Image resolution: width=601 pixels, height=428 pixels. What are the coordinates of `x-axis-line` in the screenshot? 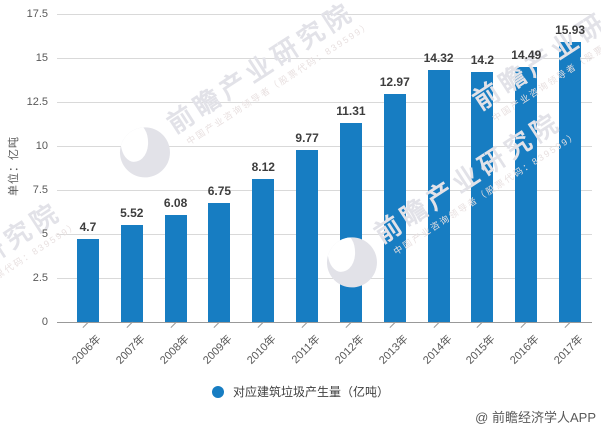 It's located at (324, 322).